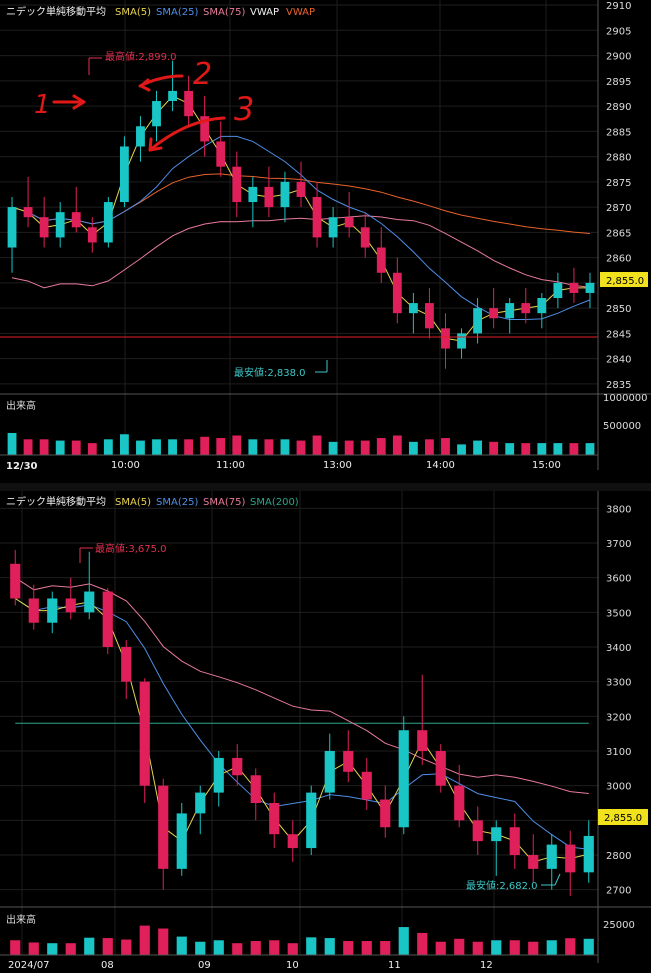 The height and width of the screenshot is (973, 651). Describe the element at coordinates (618, 787) in the screenshot. I see `price-tick-3000: 3000` at that location.